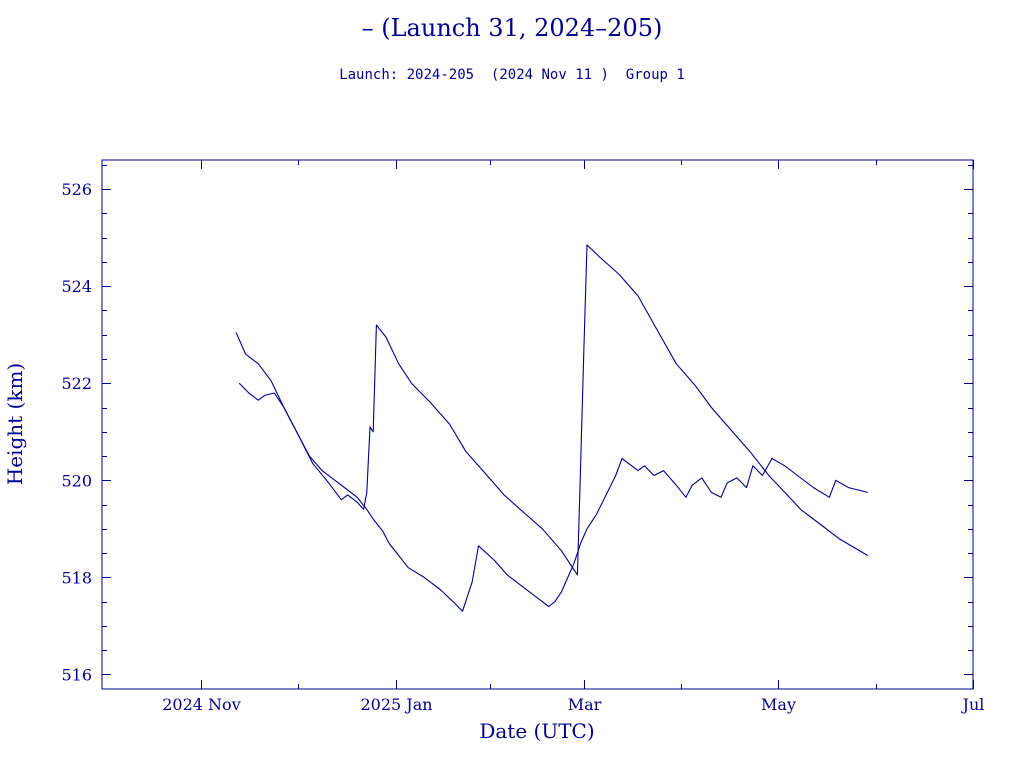 The width and height of the screenshot is (1024, 768). I want to click on x-tick-label: Jul, so click(973, 704).